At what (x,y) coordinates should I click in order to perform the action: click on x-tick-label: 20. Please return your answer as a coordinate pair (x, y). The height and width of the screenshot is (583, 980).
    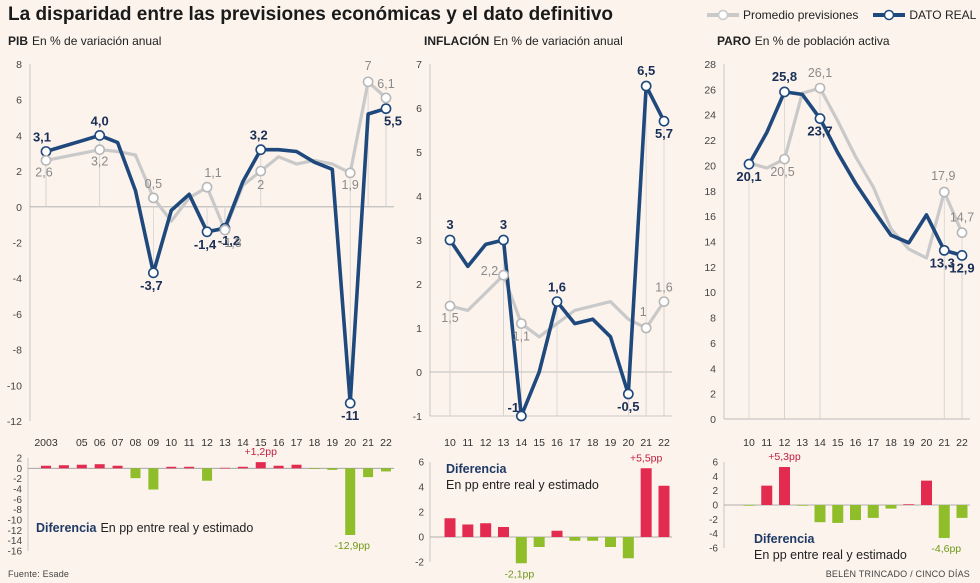
    Looking at the image, I should click on (350, 443).